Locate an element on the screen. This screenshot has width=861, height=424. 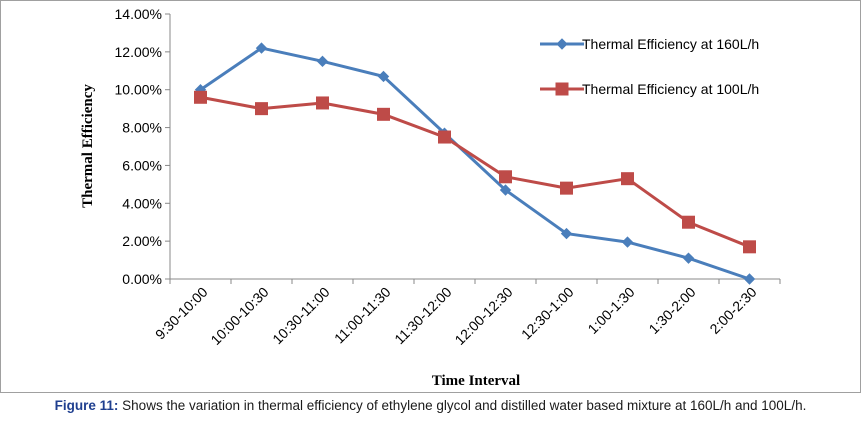
y-tick-label: 0.00% is located at coordinates (142, 279).